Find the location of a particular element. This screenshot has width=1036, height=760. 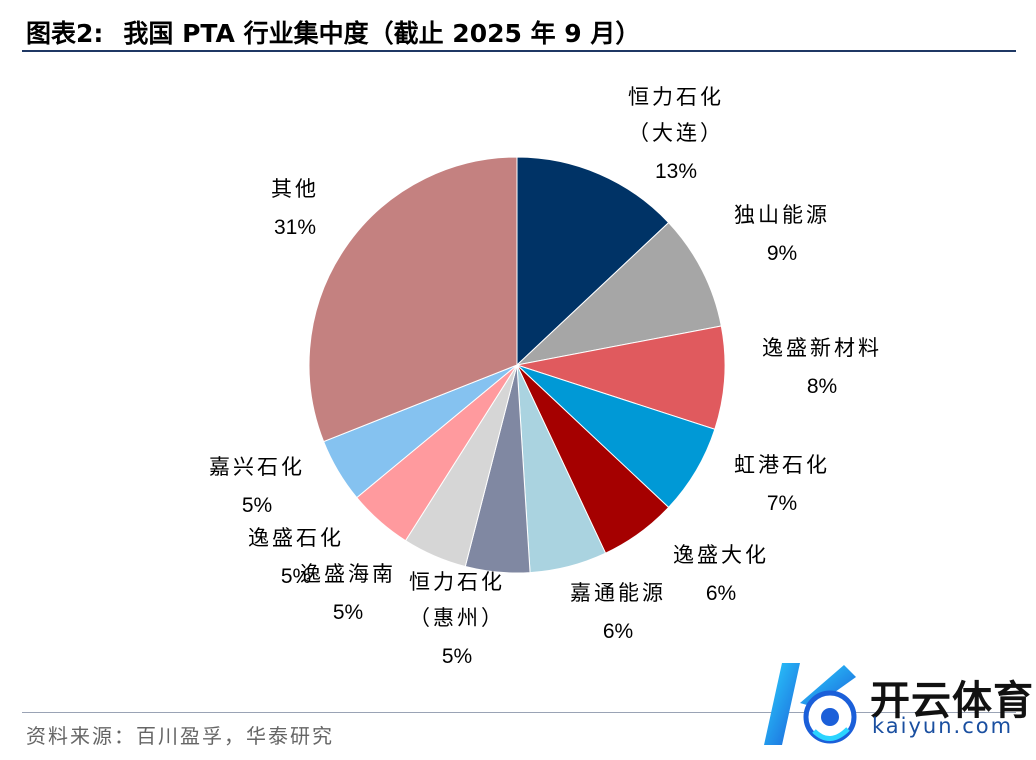

slice-name-text: 逸盛海南 is located at coordinates (348, 574).